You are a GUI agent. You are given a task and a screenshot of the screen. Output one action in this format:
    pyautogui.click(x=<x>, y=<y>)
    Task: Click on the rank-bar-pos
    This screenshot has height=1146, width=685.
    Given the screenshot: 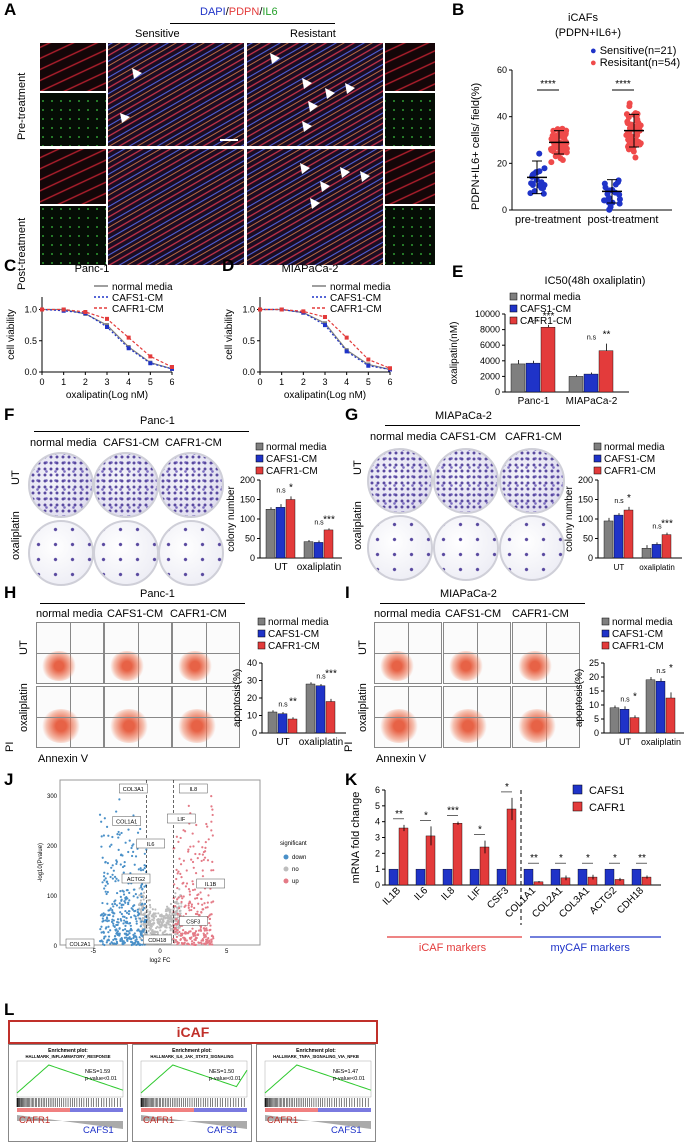 What is the action you would take?
    pyautogui.click(x=291, y=1110)
    